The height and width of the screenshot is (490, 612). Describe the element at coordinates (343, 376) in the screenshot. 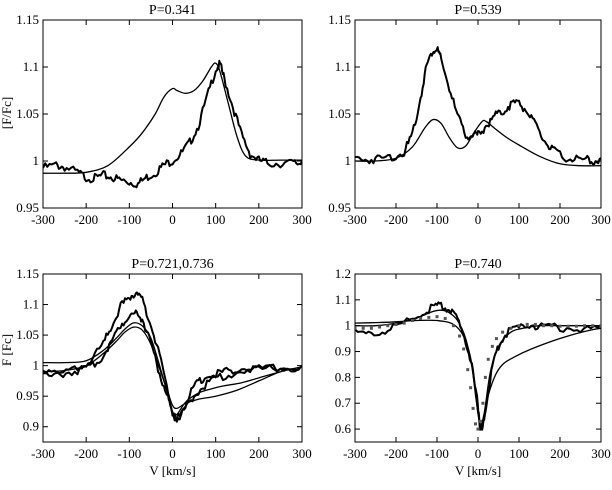

I see `y-tick-label: 0.8` at that location.